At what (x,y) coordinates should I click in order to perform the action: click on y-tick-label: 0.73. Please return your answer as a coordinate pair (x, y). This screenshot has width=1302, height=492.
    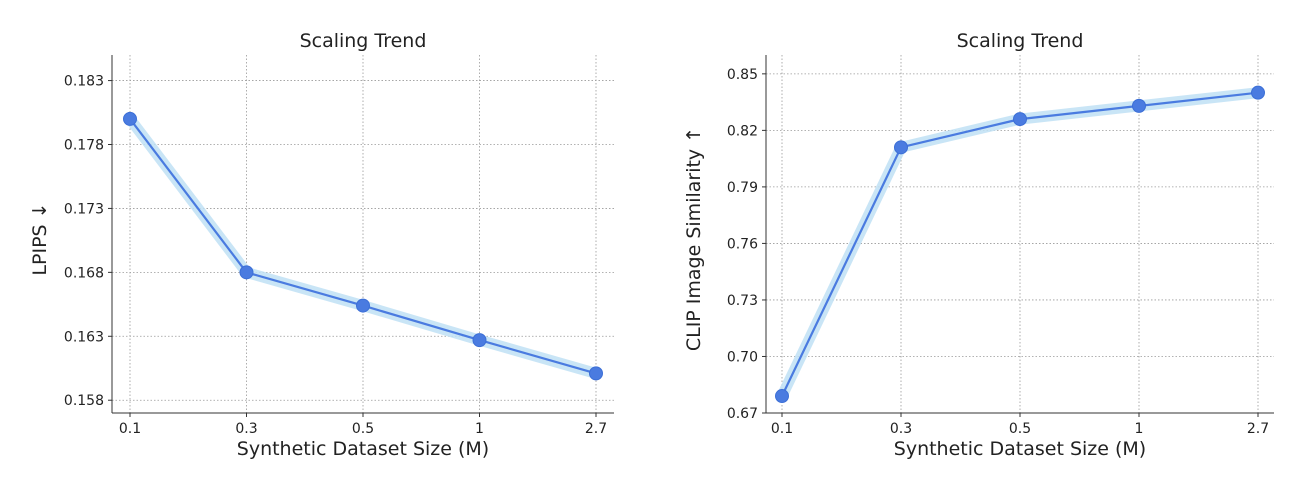
    Looking at the image, I should click on (742, 301).